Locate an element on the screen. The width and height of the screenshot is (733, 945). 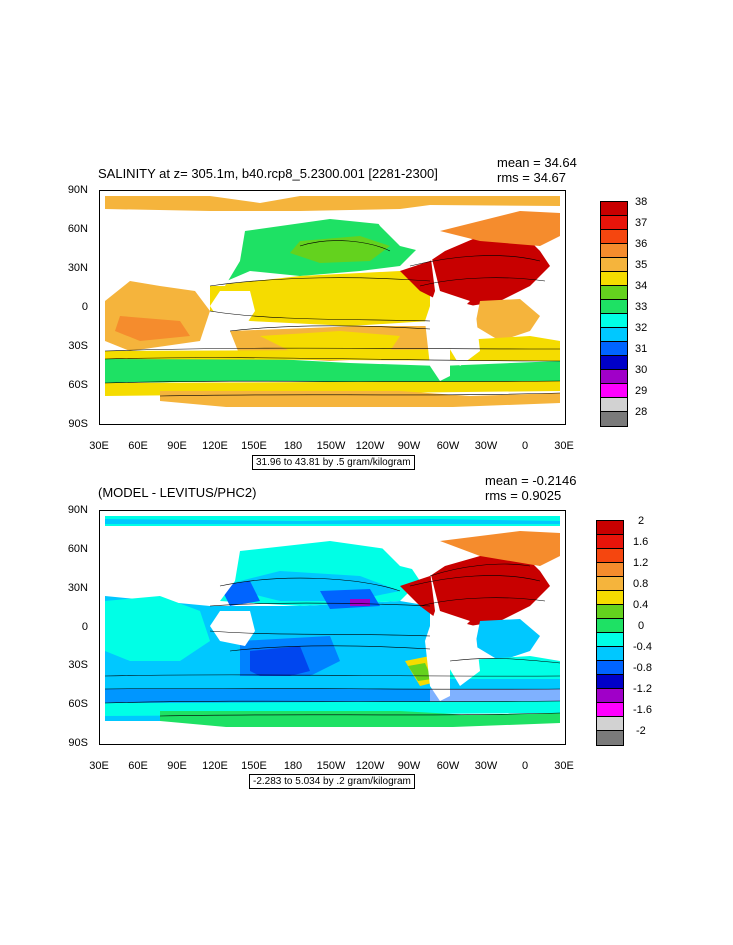
colorbar-label: 1.6 is located at coordinates (641, 542).